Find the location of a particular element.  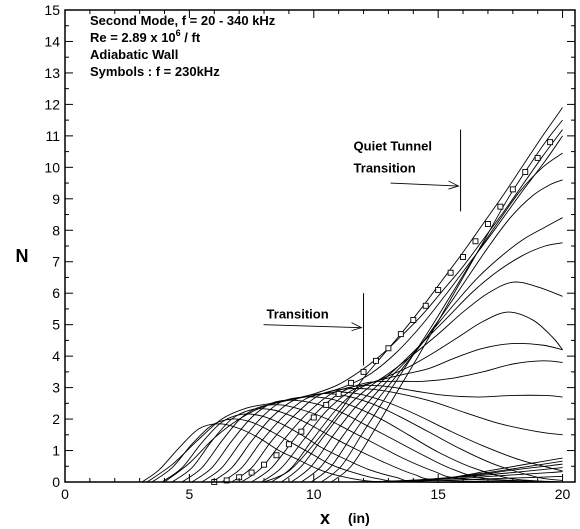

legend-line-1: Second Mode, f = 20 - 340 kHz is located at coordinates (183, 20).